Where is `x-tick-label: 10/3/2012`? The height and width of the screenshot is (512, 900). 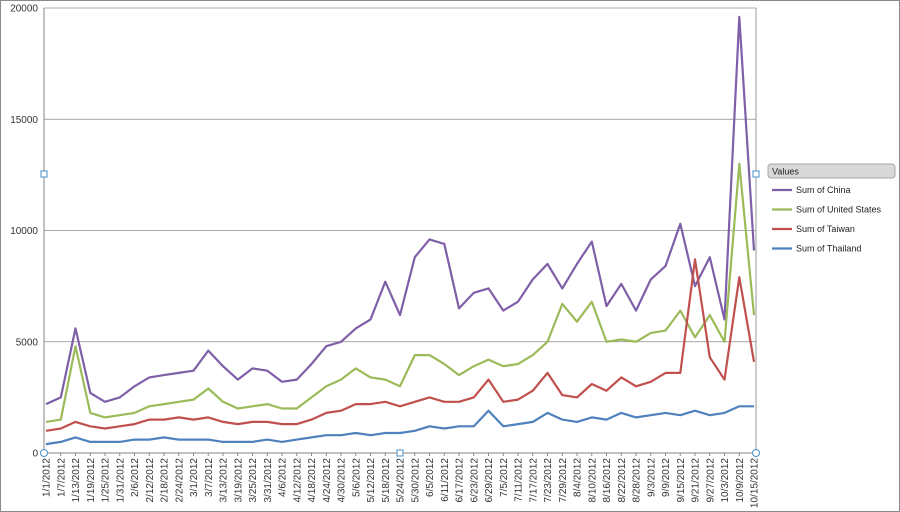 x-tick-label: 10/3/2012 is located at coordinates (725, 480).